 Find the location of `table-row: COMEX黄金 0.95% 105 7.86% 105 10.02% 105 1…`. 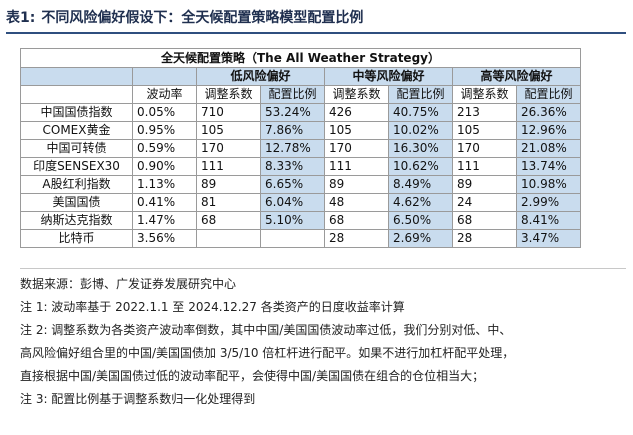

table-row: COMEX黄金 0.95% 105 7.86% 105 10.02% 105 1… is located at coordinates (300, 130).